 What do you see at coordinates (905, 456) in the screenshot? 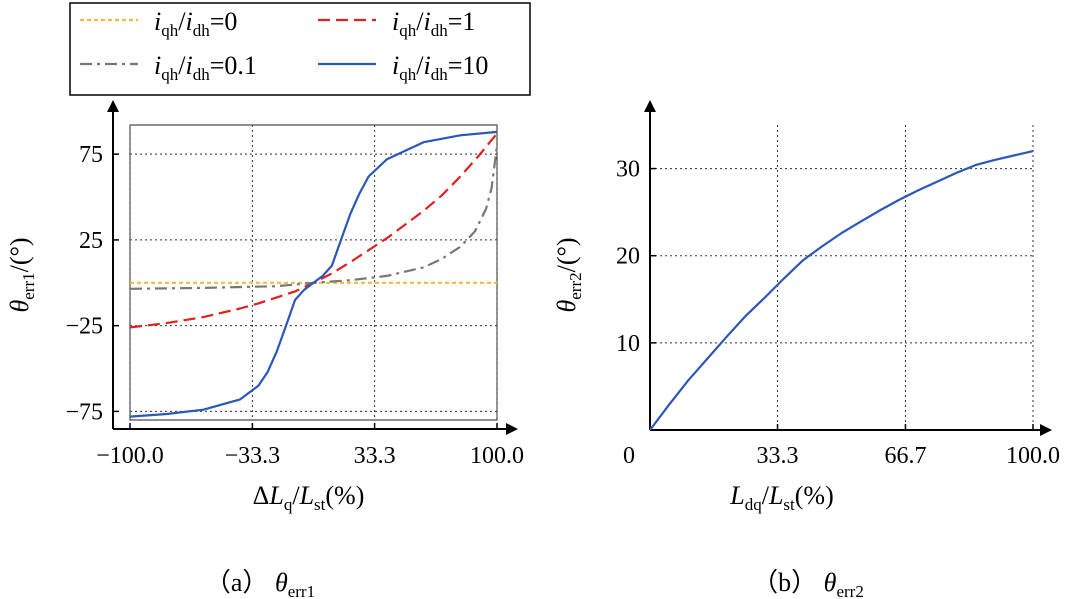
I see `x-tick-label: 66.7` at bounding box center [905, 456].